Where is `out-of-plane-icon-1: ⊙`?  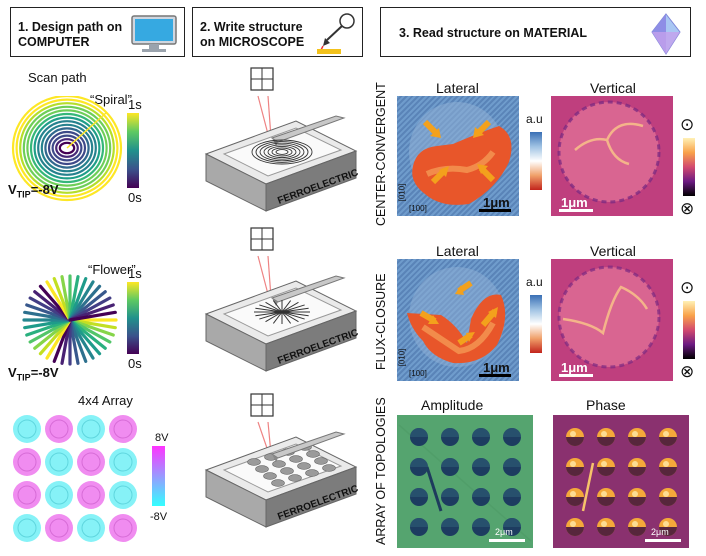 out-of-plane-icon-1: ⊙ is located at coordinates (687, 124).